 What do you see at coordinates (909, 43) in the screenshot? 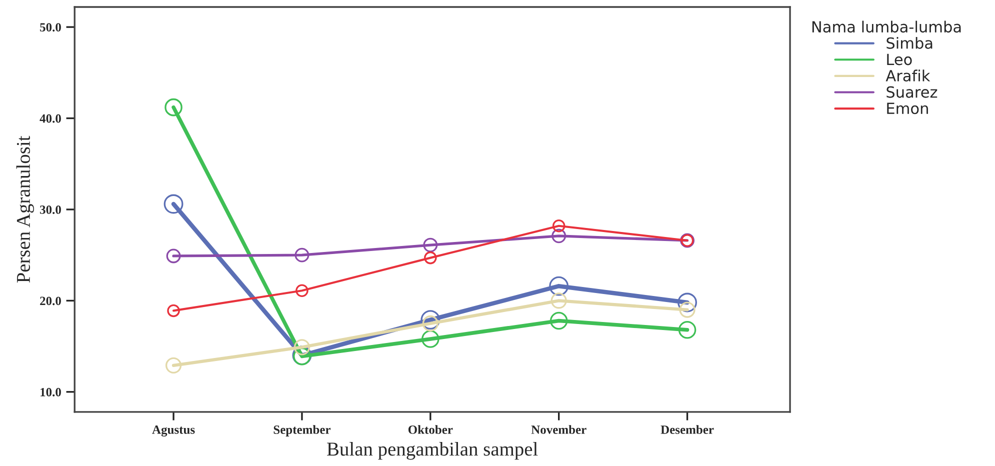
I see `legend-label: Simba` at bounding box center [909, 43].